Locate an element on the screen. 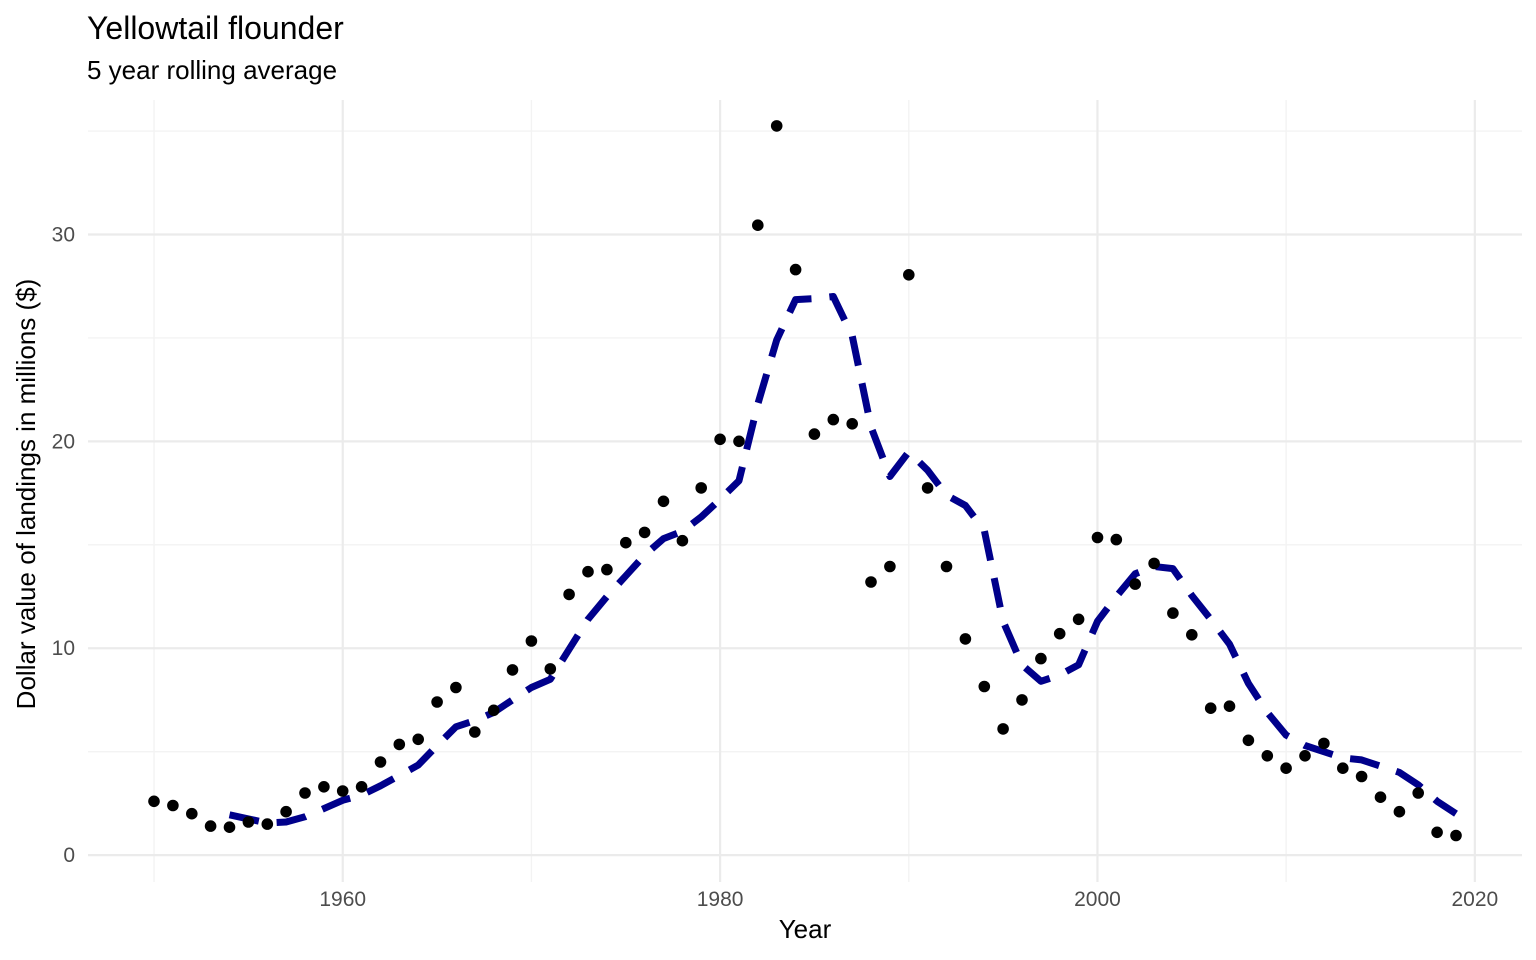 Image resolution: width=1536 pixels, height=960 pixels. y-tick-label: 0 is located at coordinates (69, 855).